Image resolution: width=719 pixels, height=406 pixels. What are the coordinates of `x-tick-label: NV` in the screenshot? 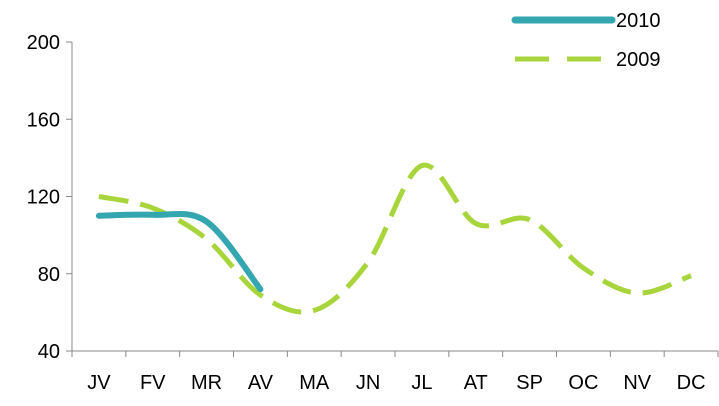 It's located at (637, 383).